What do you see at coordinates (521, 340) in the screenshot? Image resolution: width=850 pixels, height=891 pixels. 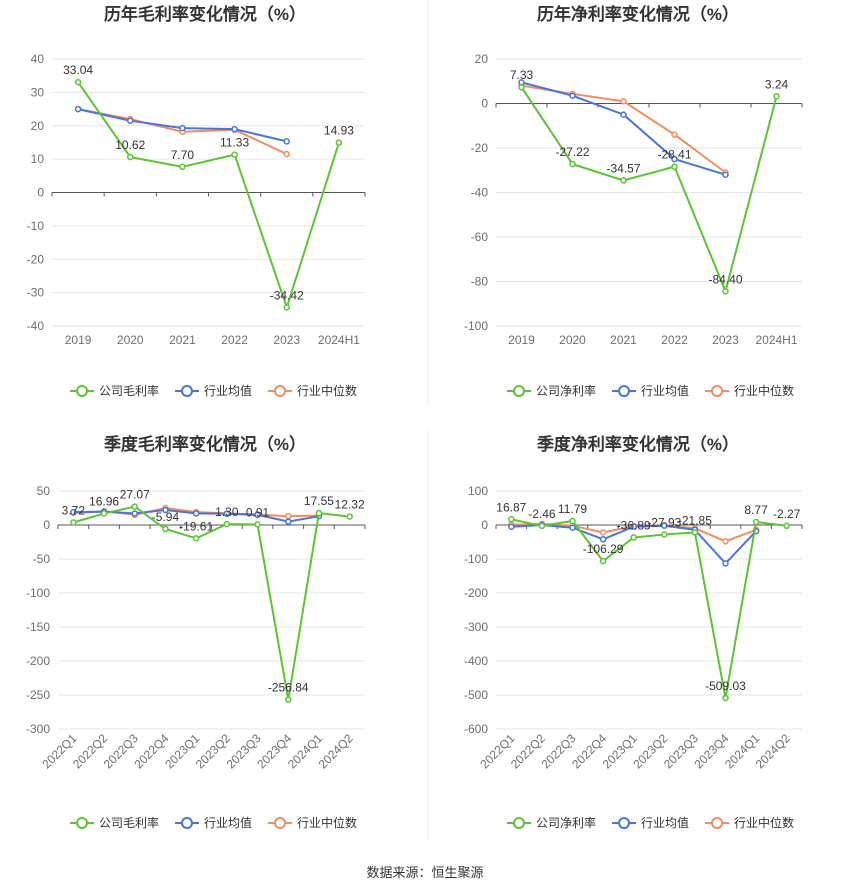 I see `x-tick-label: 2019` at bounding box center [521, 340].